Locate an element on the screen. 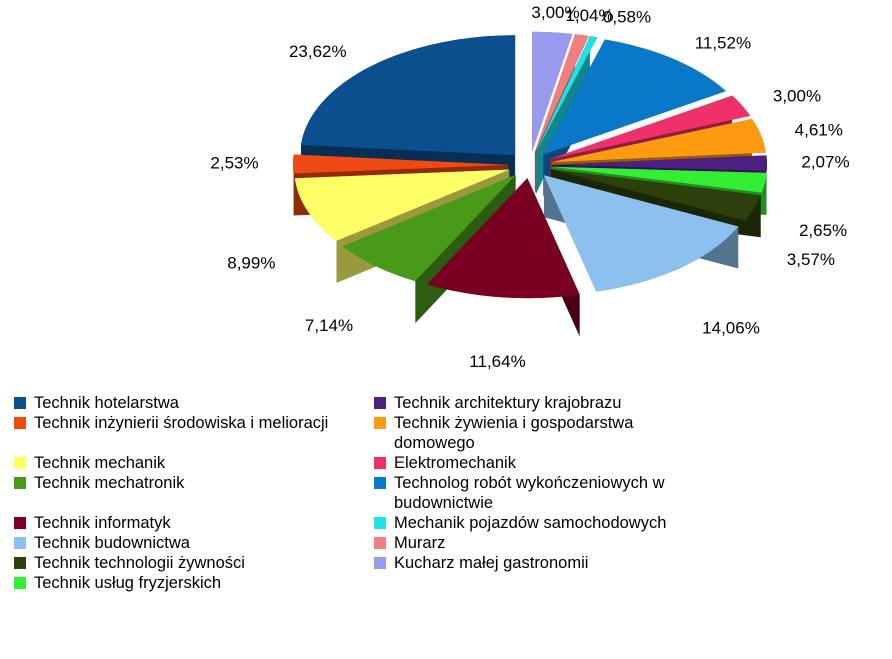  legend-item: Technik hotelarstwa is located at coordinates (194, 403).